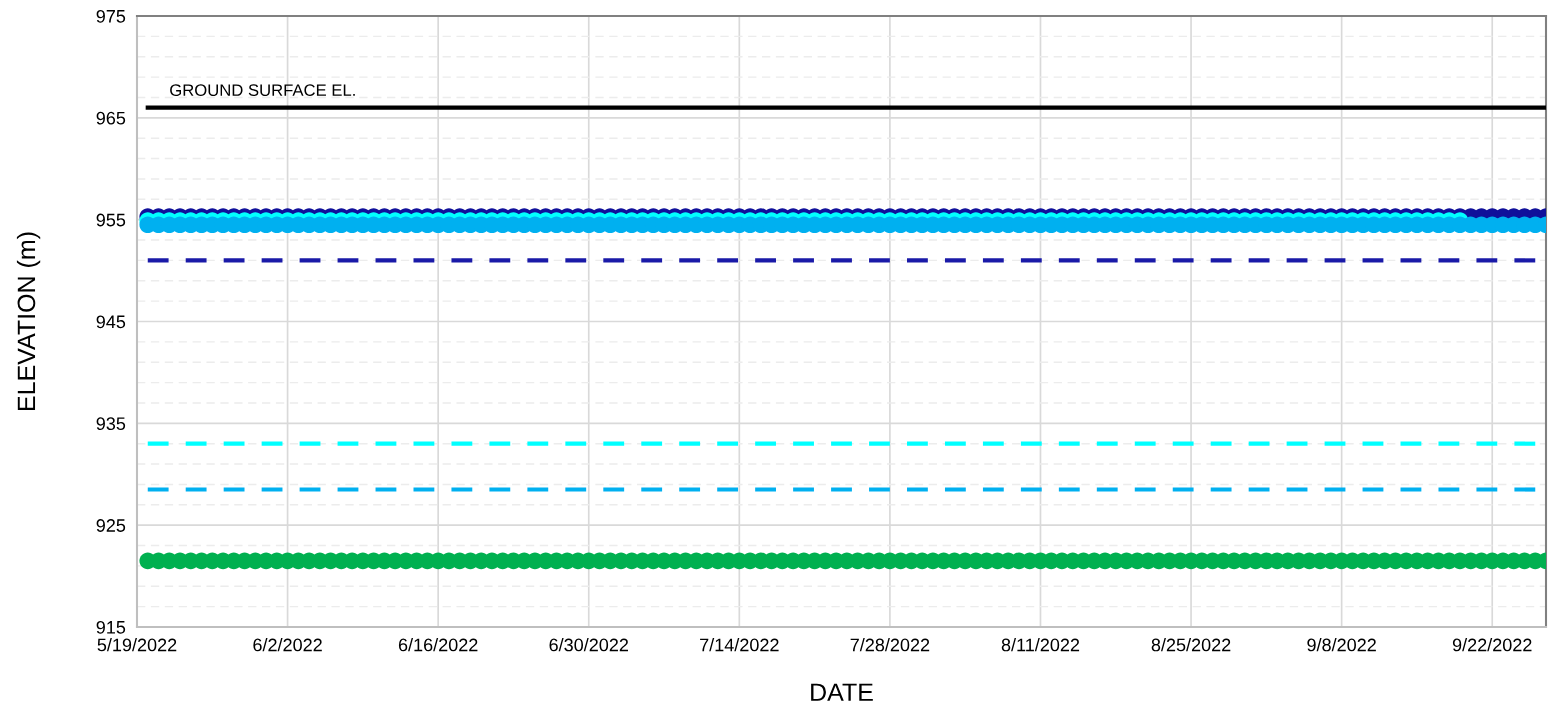 This screenshot has height=710, width=1548. I want to click on x-axis-title: DATE, so click(842, 692).